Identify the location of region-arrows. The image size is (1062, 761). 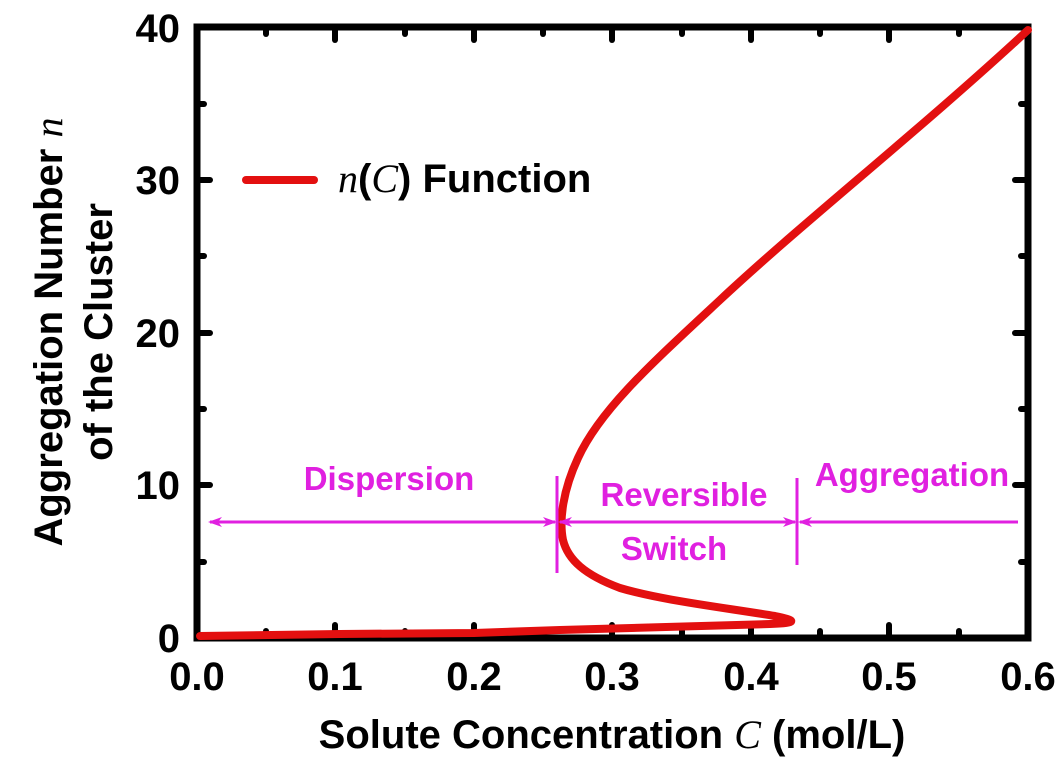
(613, 524).